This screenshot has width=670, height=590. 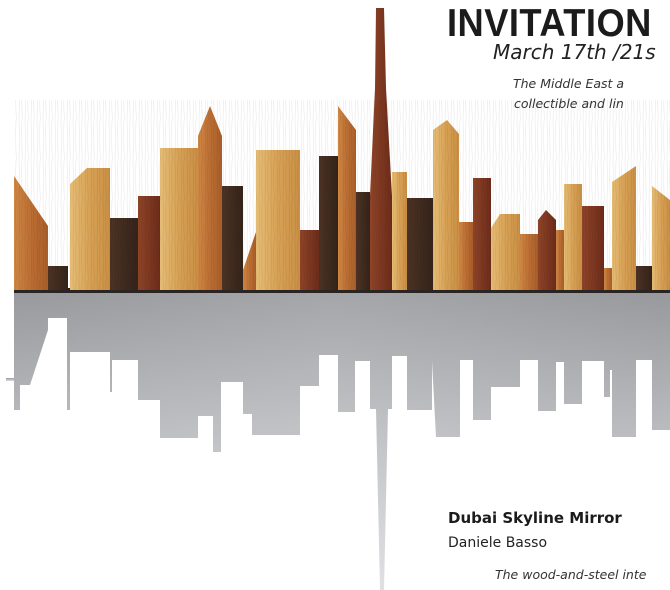 What do you see at coordinates (535, 518) in the screenshot?
I see `artwork-title: Dubai Skyline Mirror` at bounding box center [535, 518].